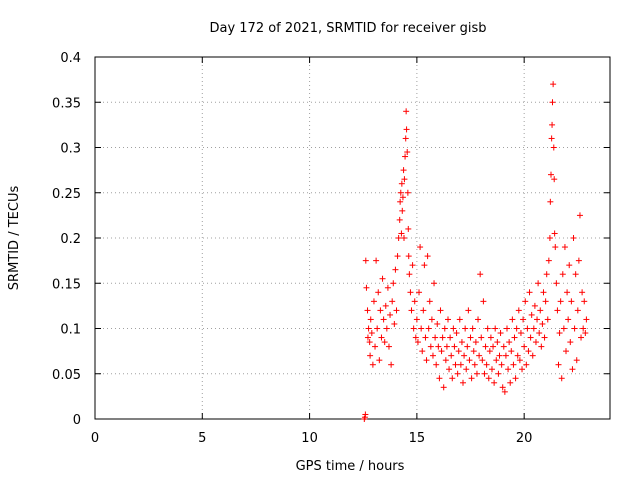 This screenshot has height=480, width=640. Describe the element at coordinates (524, 438) in the screenshot. I see `x-tick-label: 20` at that location.